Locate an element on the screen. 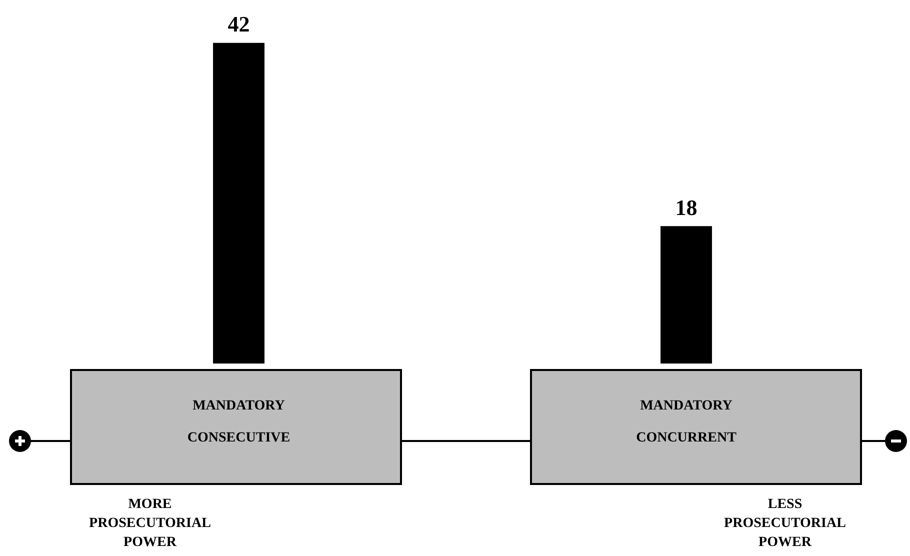 The image size is (910, 556). data-label: 18 is located at coordinates (686, 207).